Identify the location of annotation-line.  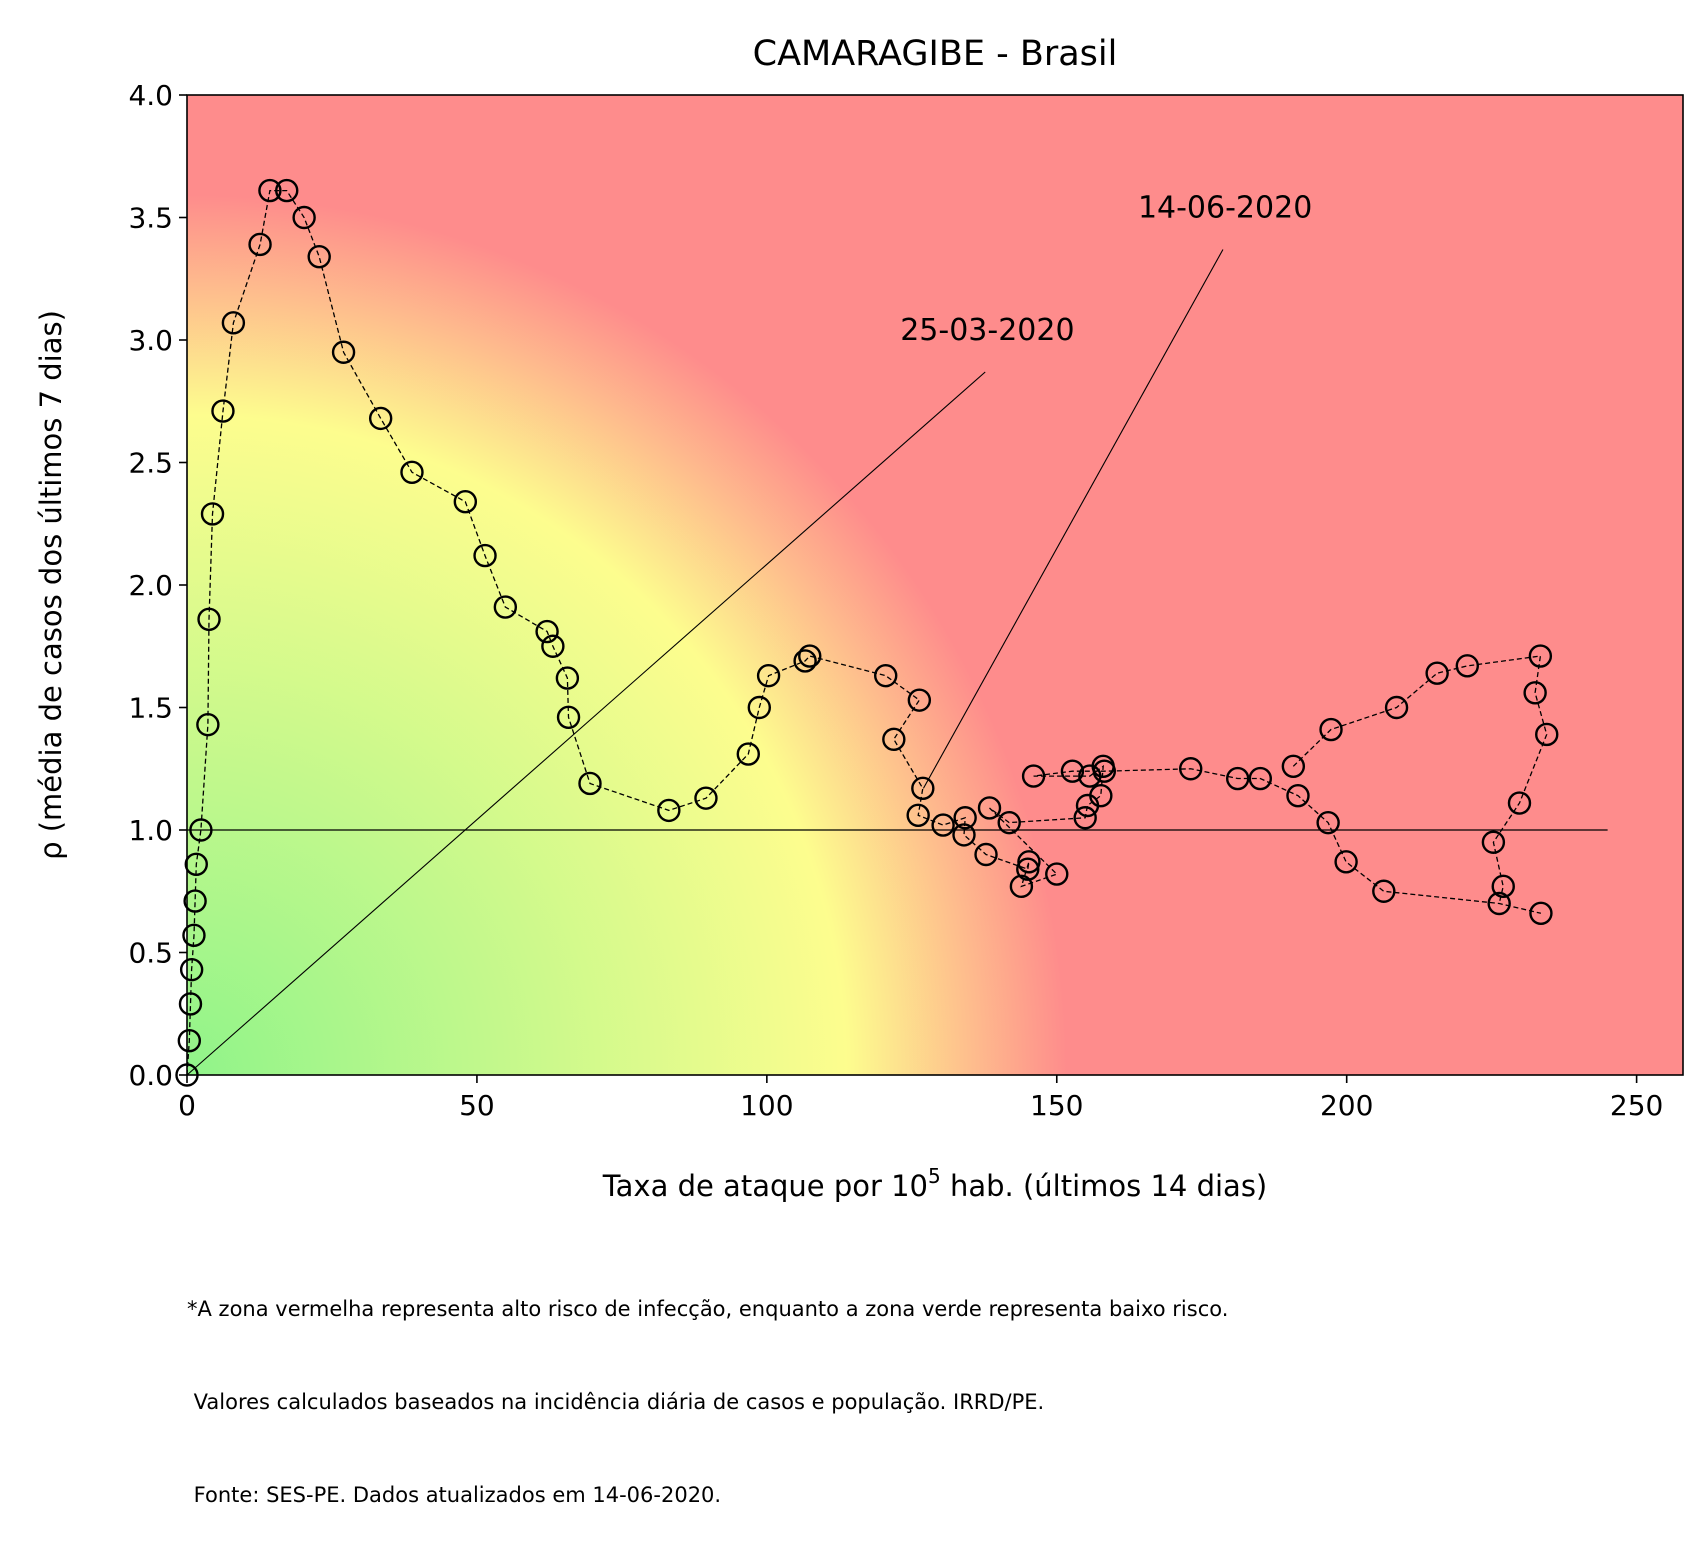
(1073, 519).